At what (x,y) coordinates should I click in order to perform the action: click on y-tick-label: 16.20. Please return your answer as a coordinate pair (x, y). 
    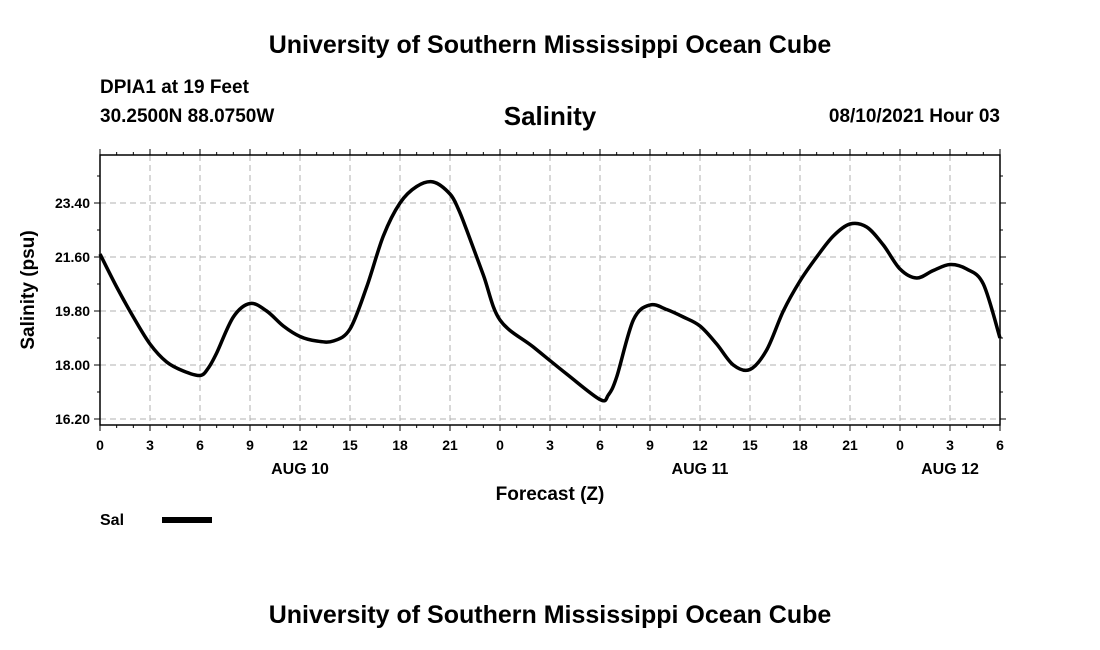
    Looking at the image, I should click on (72, 419).